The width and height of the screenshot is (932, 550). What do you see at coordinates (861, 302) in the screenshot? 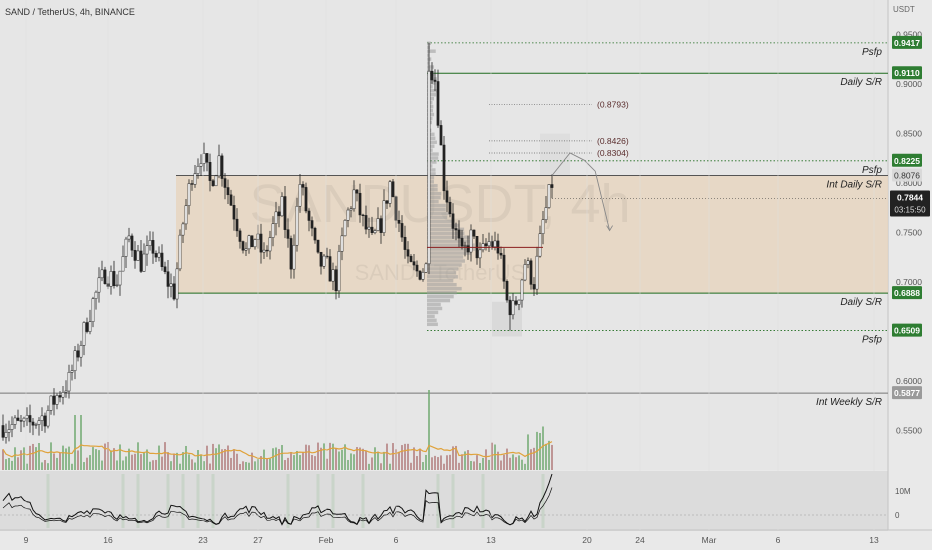
I see `level-label-4: Daily S/R` at bounding box center [861, 302].